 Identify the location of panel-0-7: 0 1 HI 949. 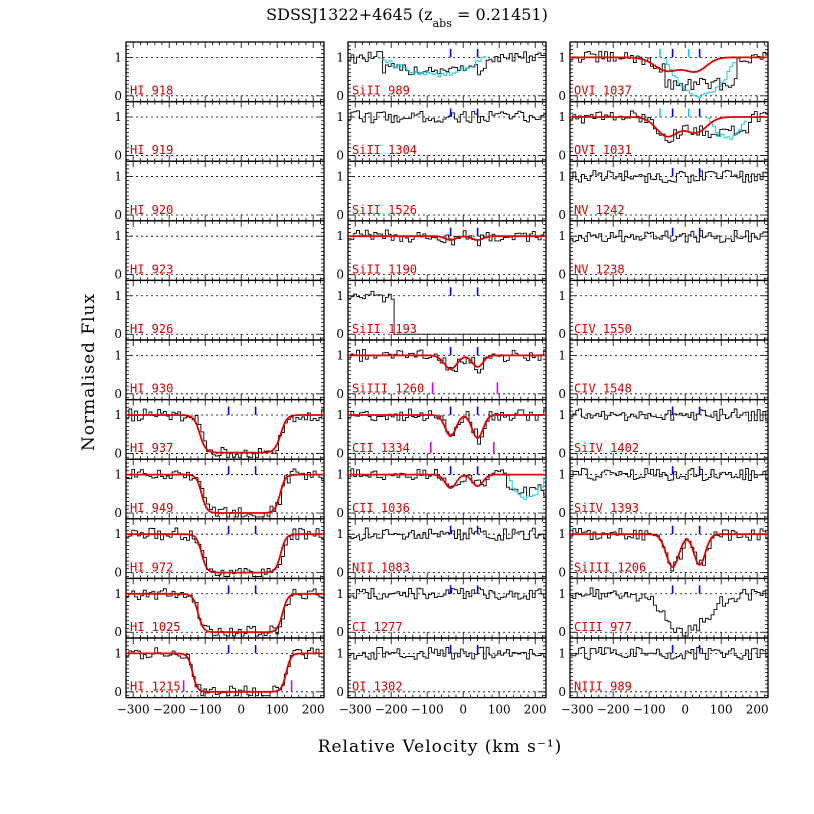
(219, 489).